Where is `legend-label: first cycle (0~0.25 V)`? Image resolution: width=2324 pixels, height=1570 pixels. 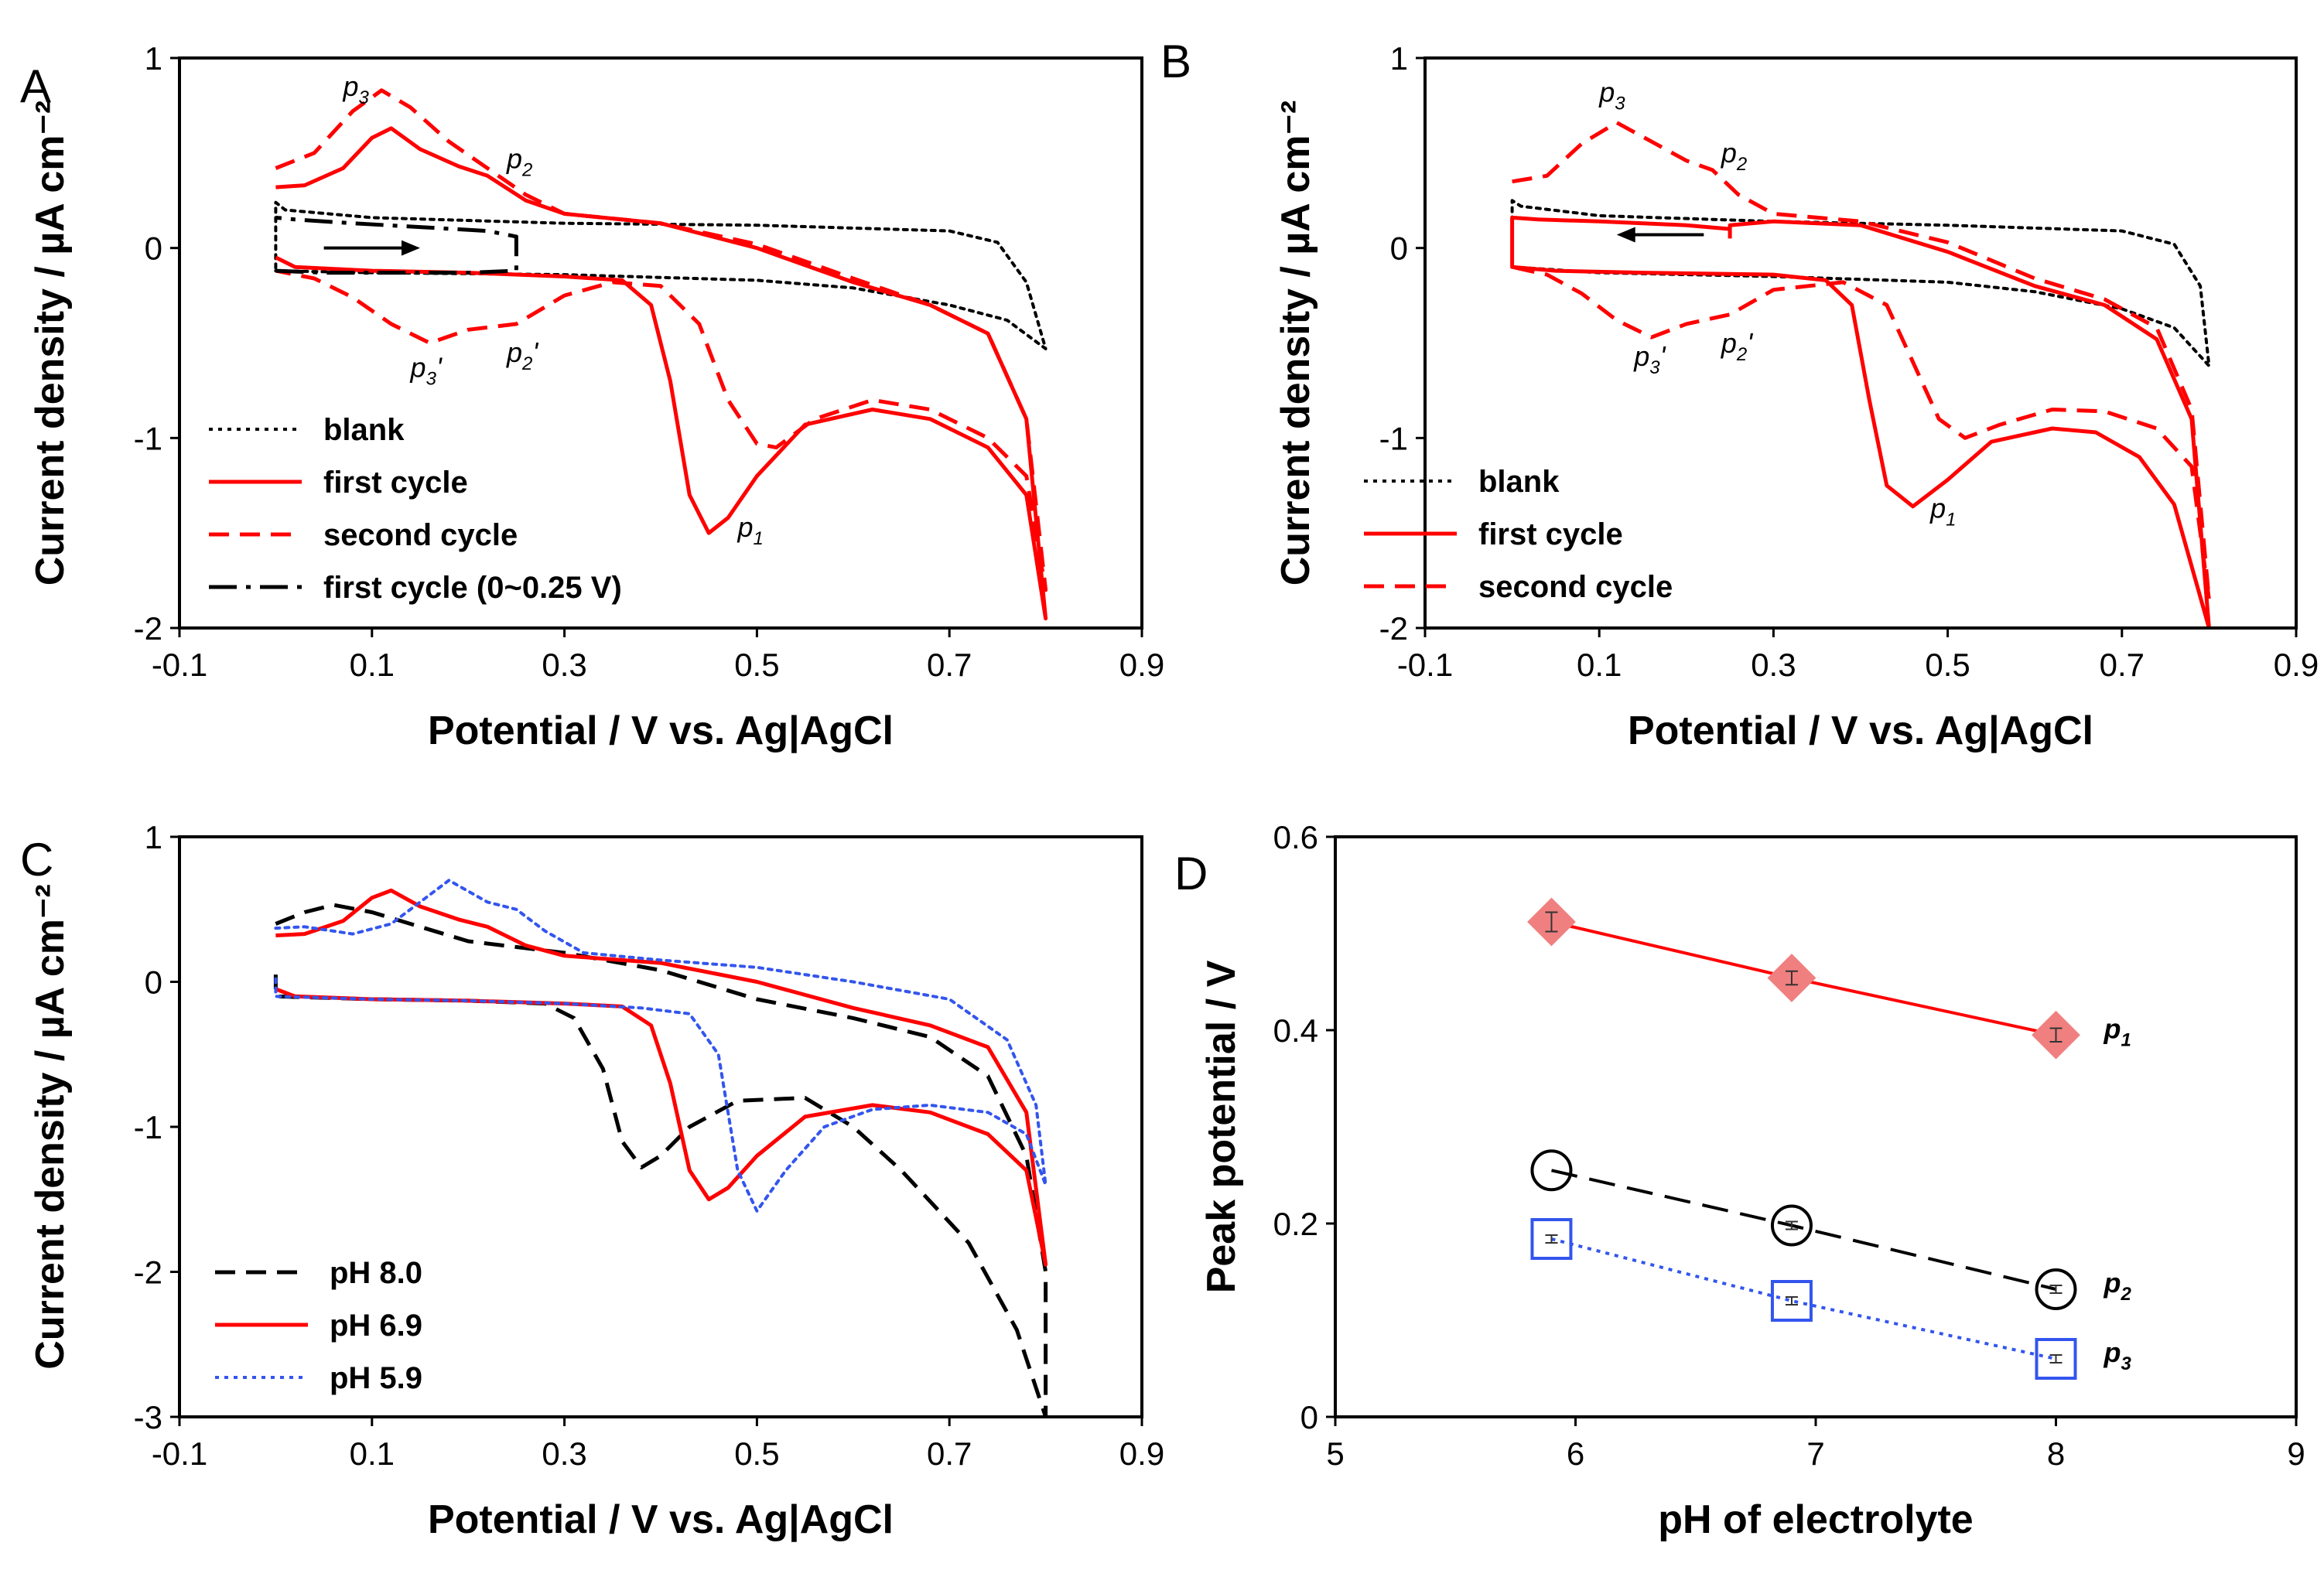 legend-label: first cycle (0~0.25 V) is located at coordinates (472, 588).